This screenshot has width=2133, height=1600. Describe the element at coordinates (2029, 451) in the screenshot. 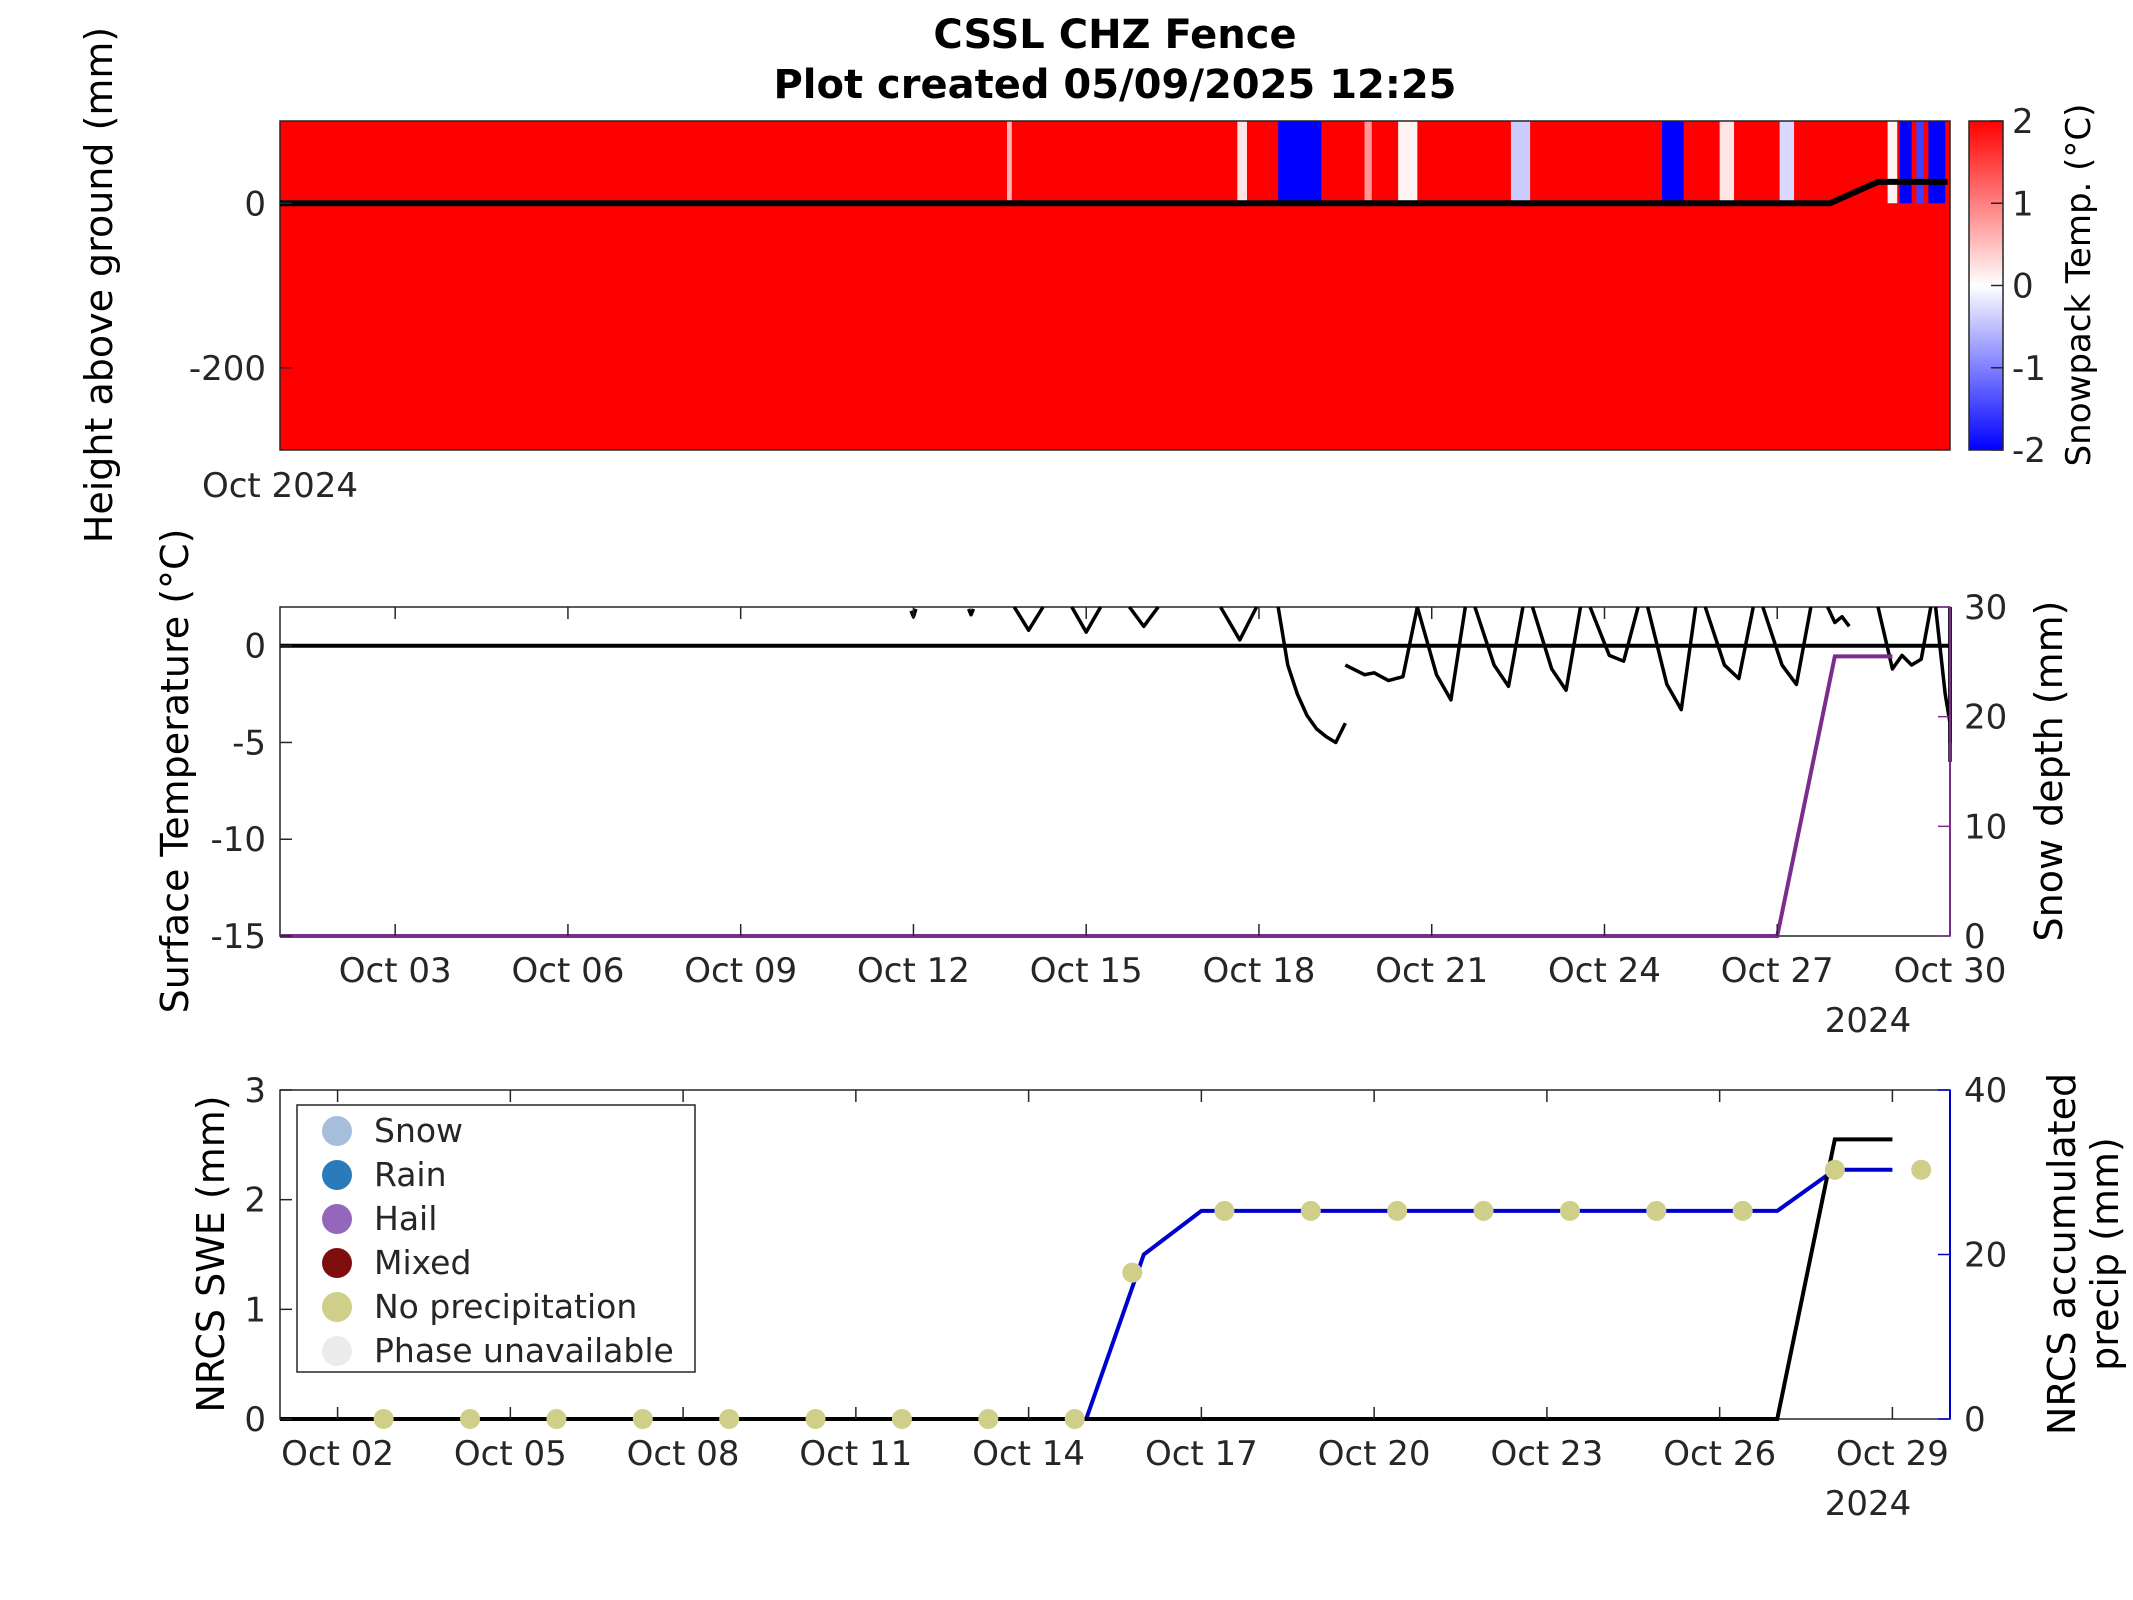

I see `colorbar-tick-label: -2` at that location.